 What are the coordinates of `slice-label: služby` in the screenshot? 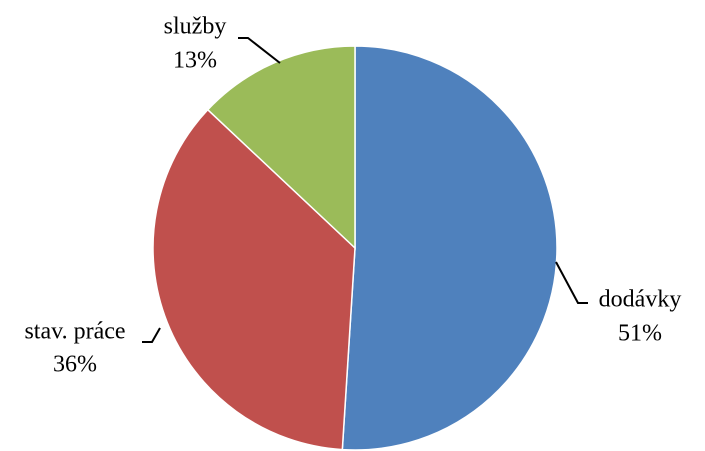 It's located at (195, 27).